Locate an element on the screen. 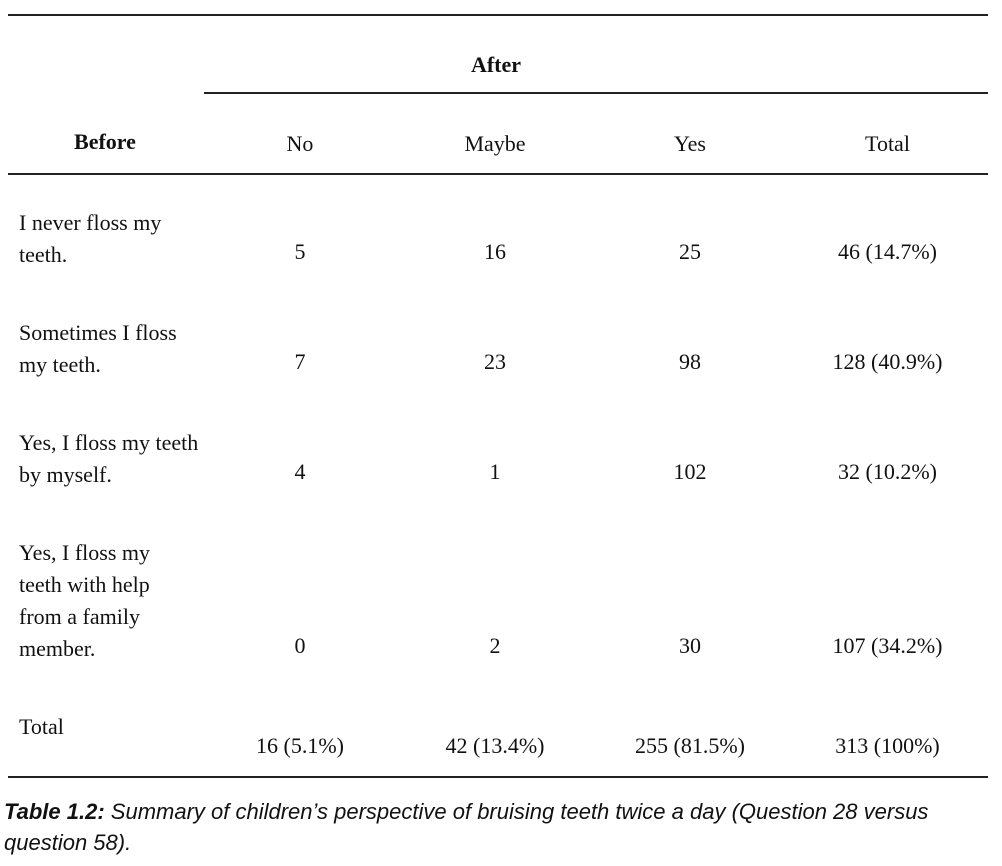 The height and width of the screenshot is (866, 1002). table-cell: 4 is located at coordinates (300, 471).